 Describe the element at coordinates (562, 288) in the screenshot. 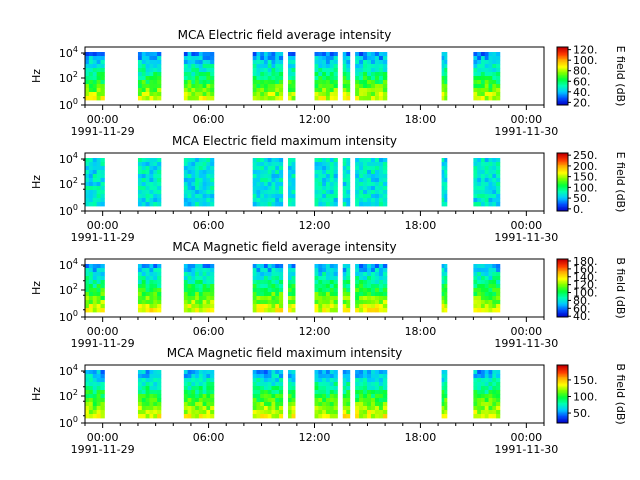

I see `colorbar-frame` at that location.